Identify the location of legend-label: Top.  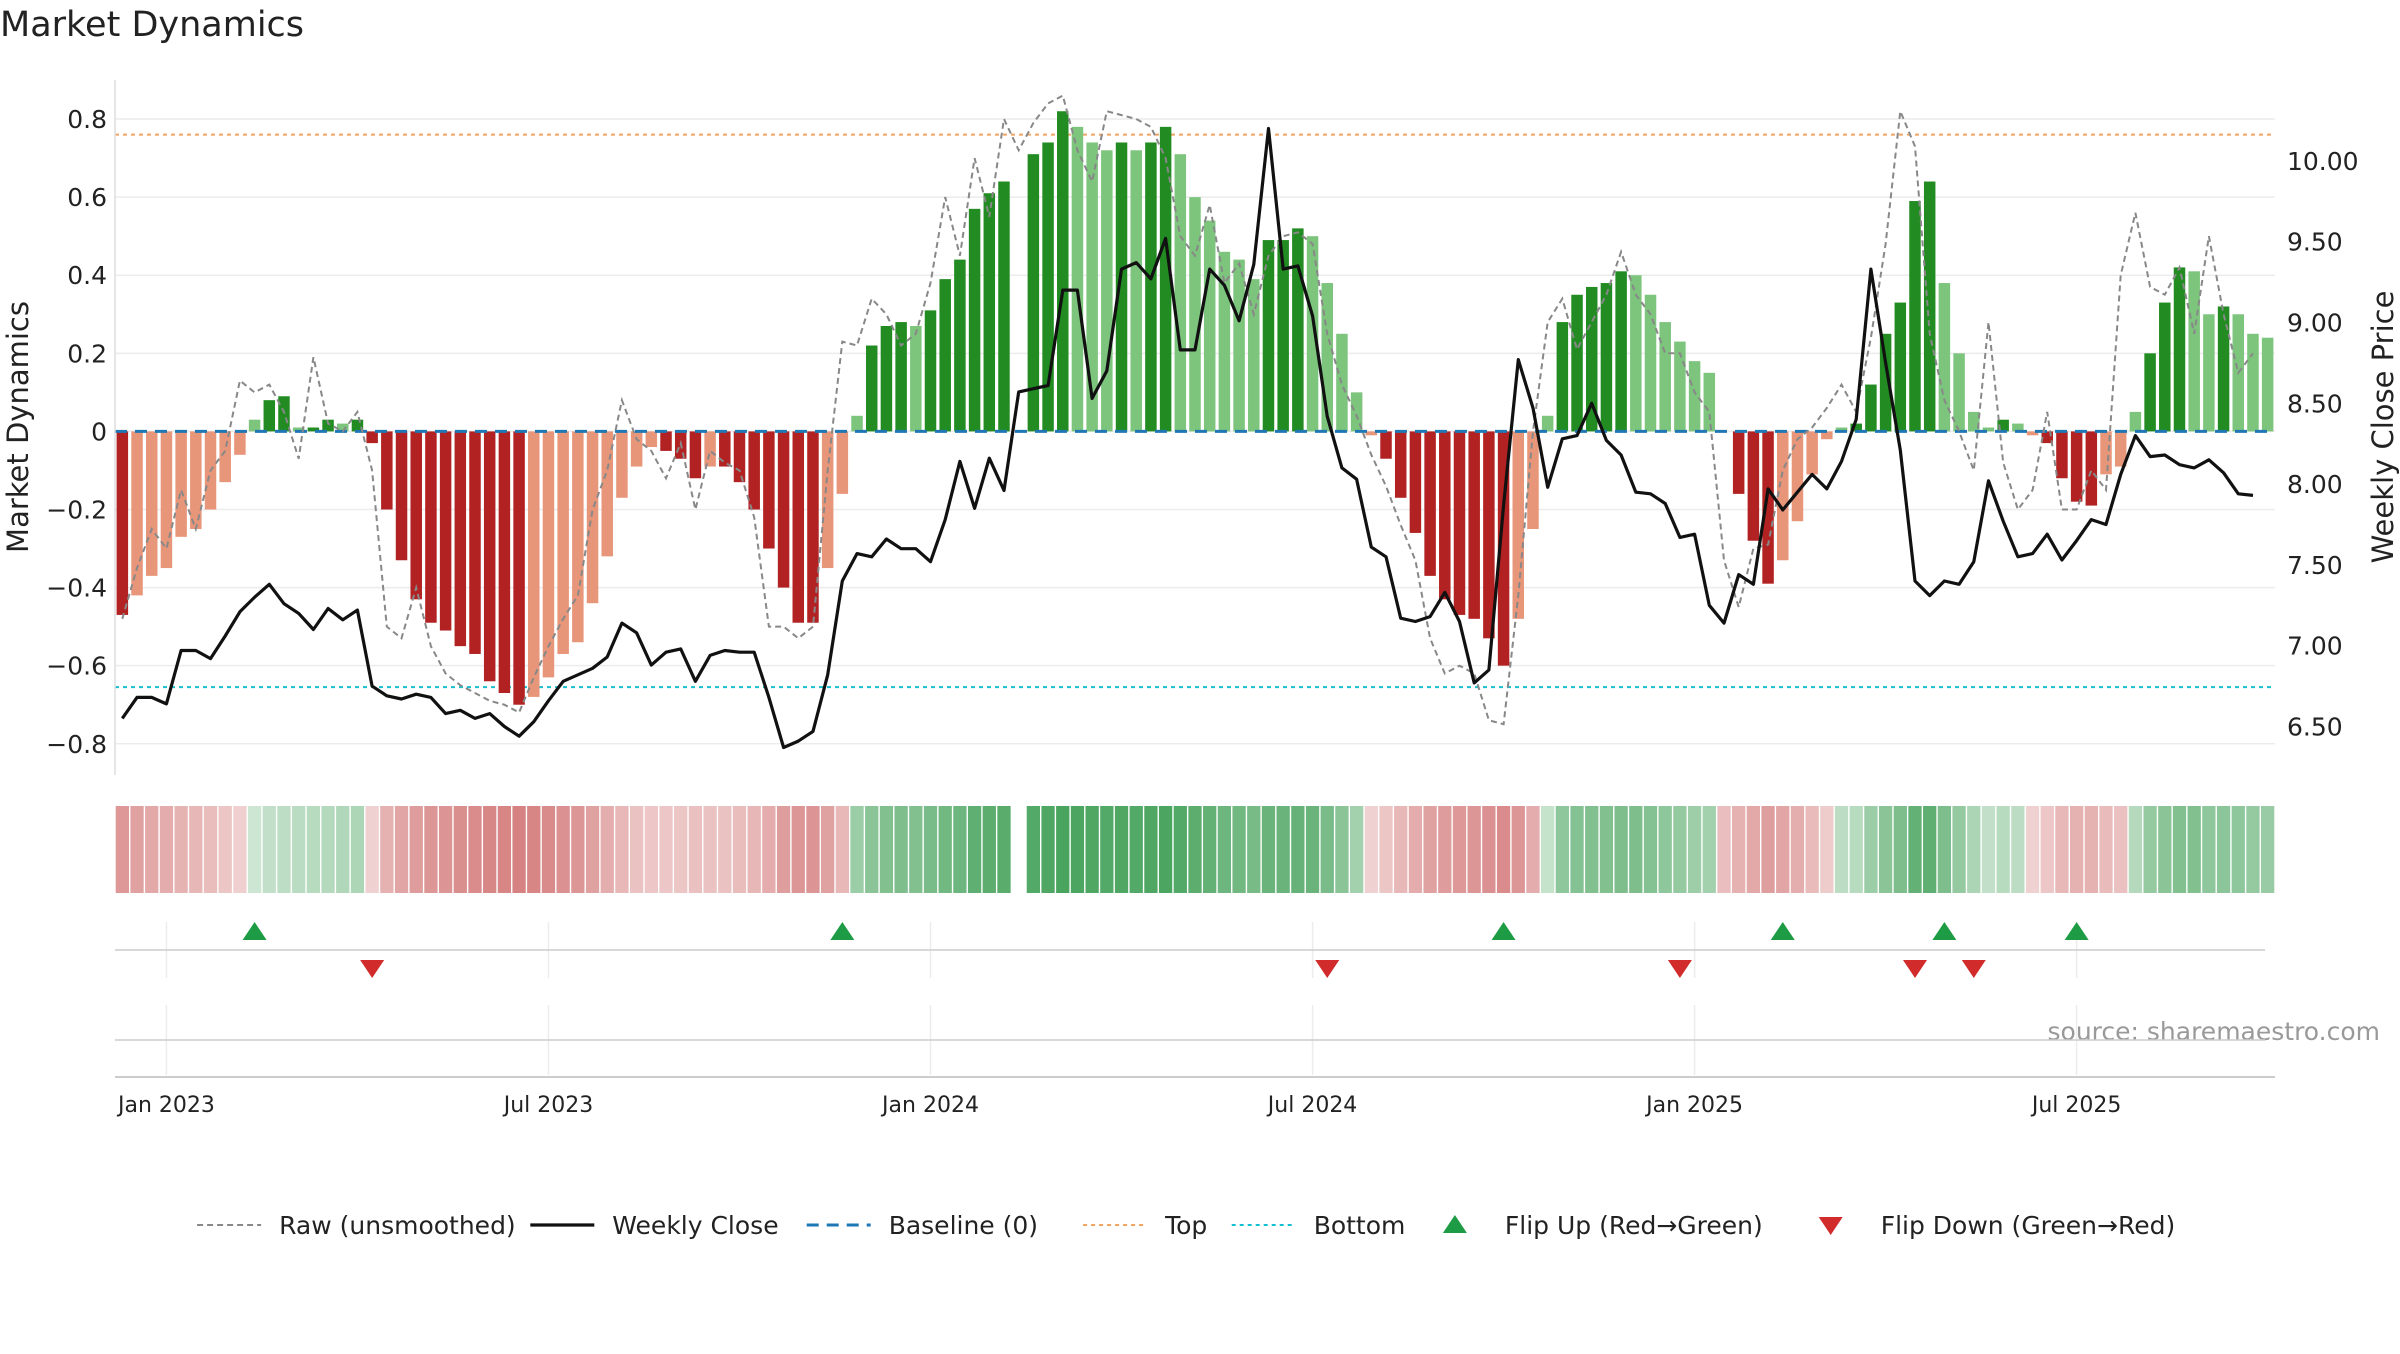
(1185, 1225).